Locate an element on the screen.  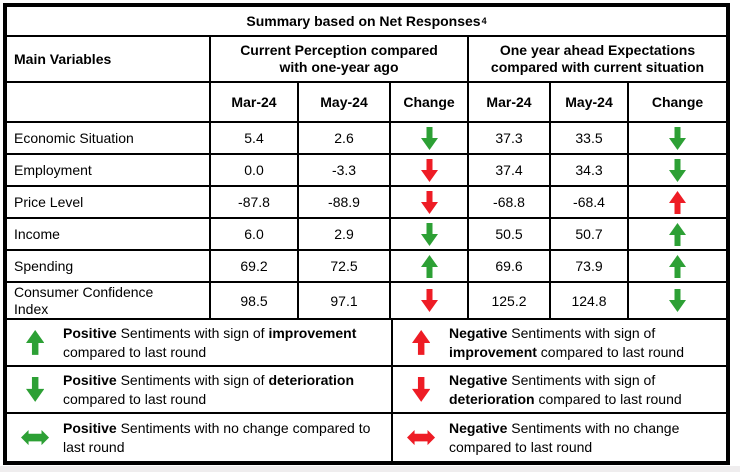
value-cell: 73.9 is located at coordinates (590, 267).